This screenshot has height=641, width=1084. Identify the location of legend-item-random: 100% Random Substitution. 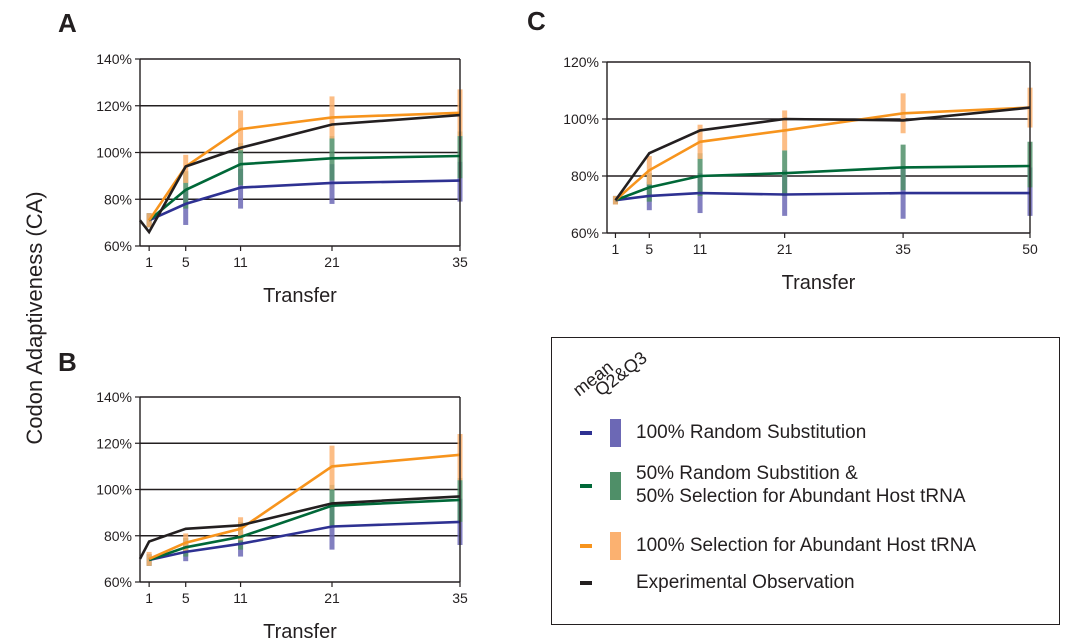
(805, 433).